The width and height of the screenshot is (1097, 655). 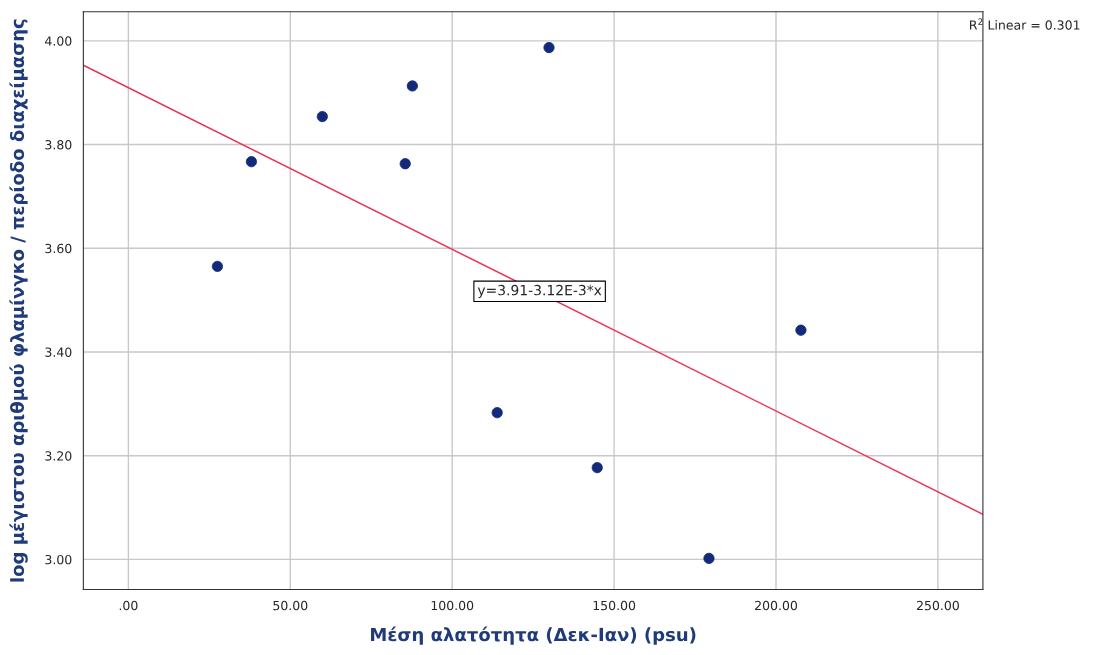 What do you see at coordinates (58, 559) in the screenshot?
I see `y-tick-label: 3.00` at bounding box center [58, 559].